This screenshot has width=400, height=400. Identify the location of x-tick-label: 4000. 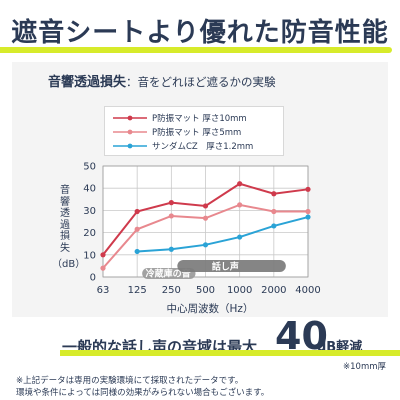
(307, 290).